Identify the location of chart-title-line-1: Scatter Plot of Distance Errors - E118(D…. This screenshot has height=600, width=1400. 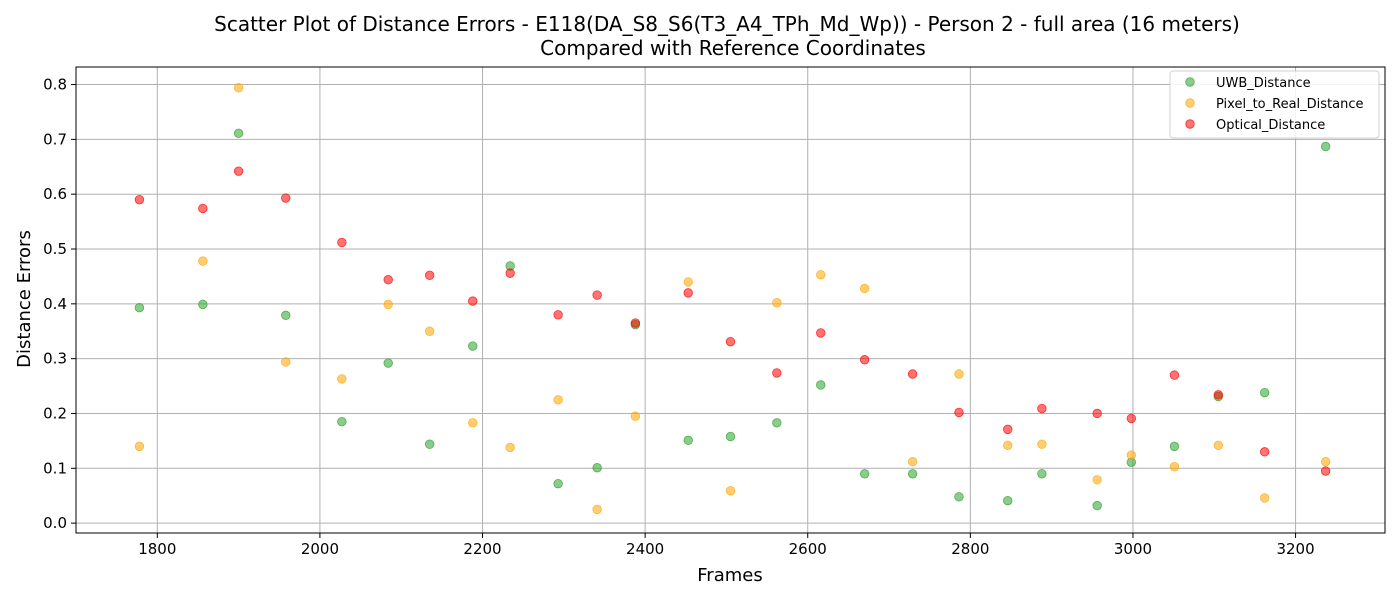
(727, 24).